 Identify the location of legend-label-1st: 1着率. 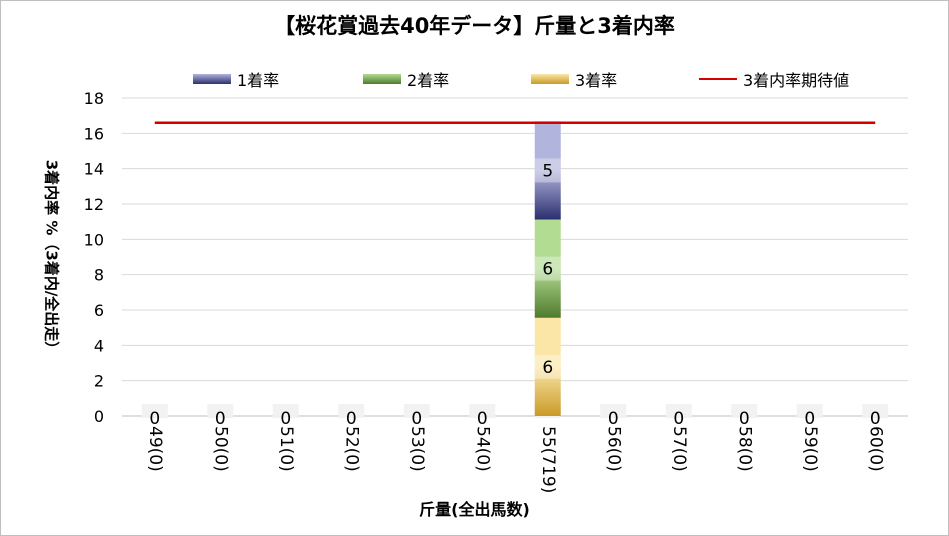
(258, 80).